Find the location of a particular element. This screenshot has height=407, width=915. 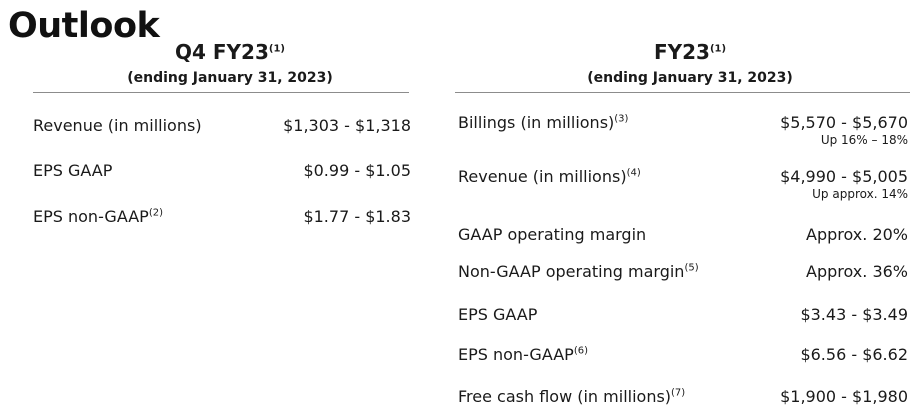

row-subvalue: Up 16% – 18% is located at coordinates (864, 140).